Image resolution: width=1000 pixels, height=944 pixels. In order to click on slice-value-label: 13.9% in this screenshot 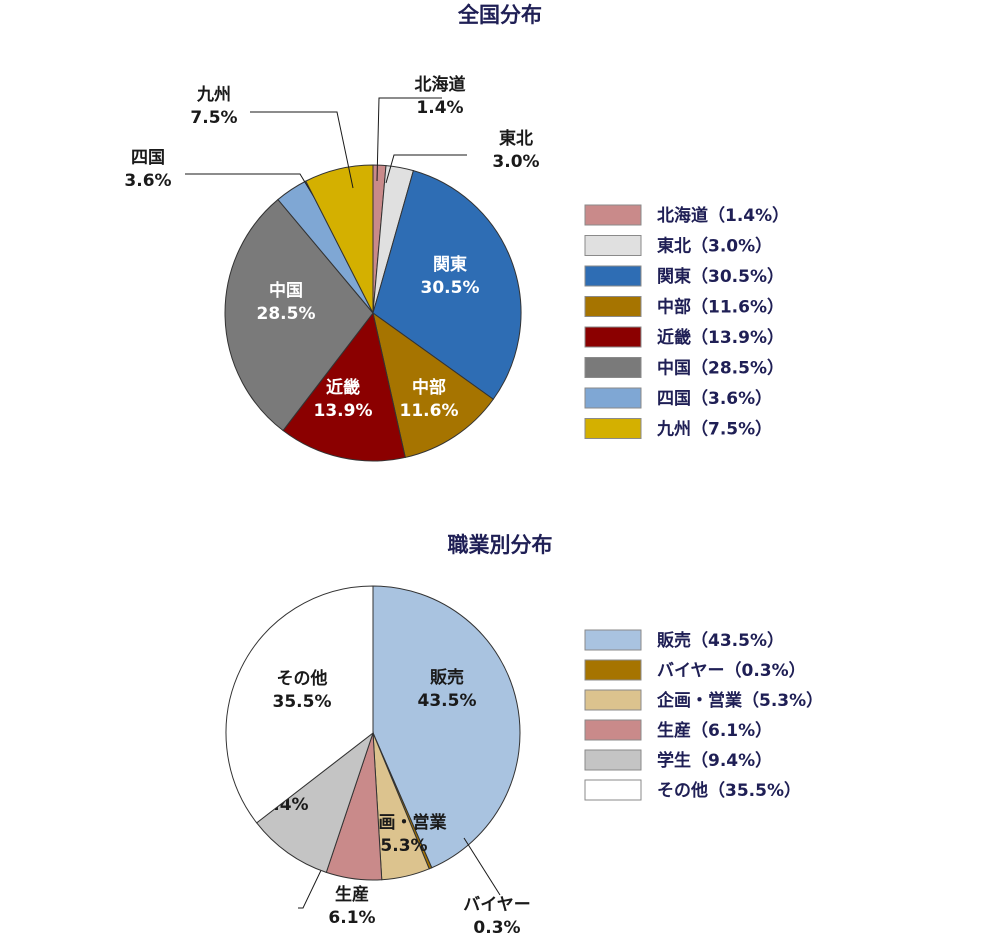, I will do `click(343, 411)`.